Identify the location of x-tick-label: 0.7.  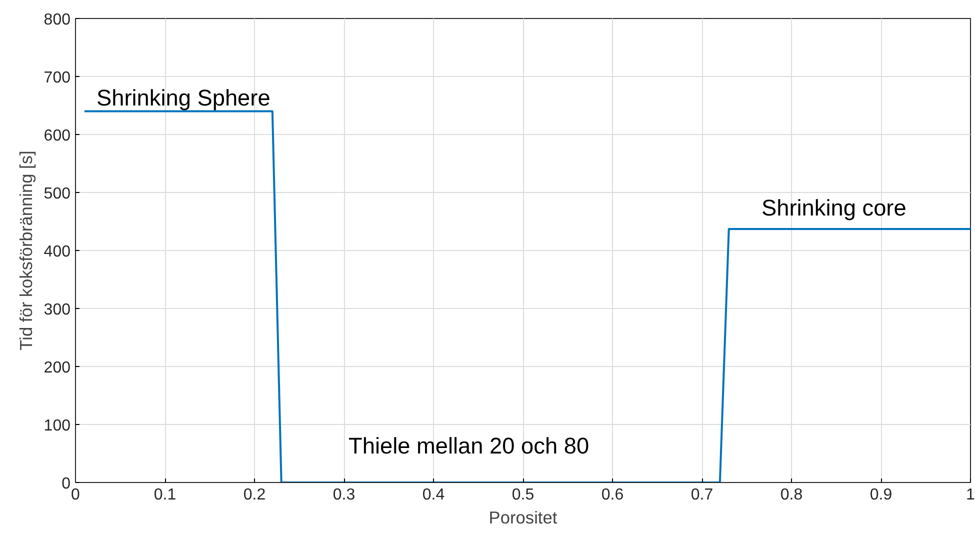
(702, 495).